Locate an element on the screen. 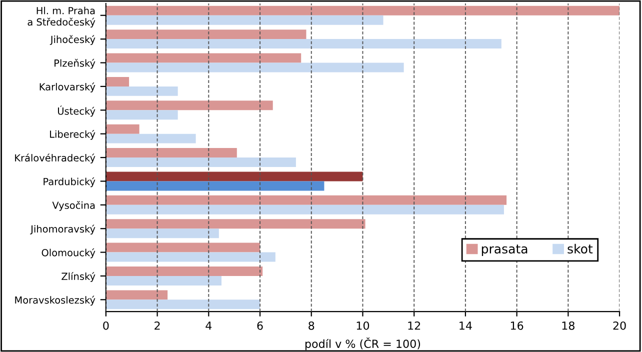 The height and width of the screenshot is (352, 642). x-tick-label: 14 is located at coordinates (466, 326).